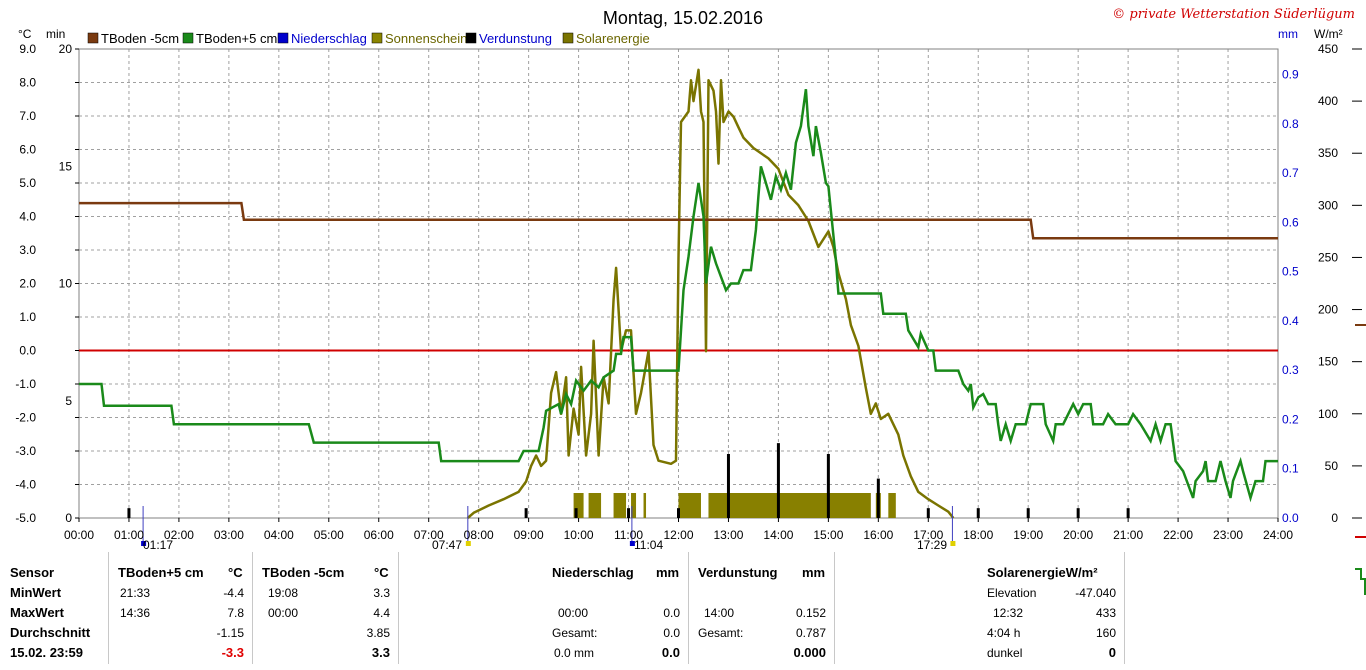 The width and height of the screenshot is (1366, 670). I want to click on x-tick-label: 19:00, so click(1028, 535).